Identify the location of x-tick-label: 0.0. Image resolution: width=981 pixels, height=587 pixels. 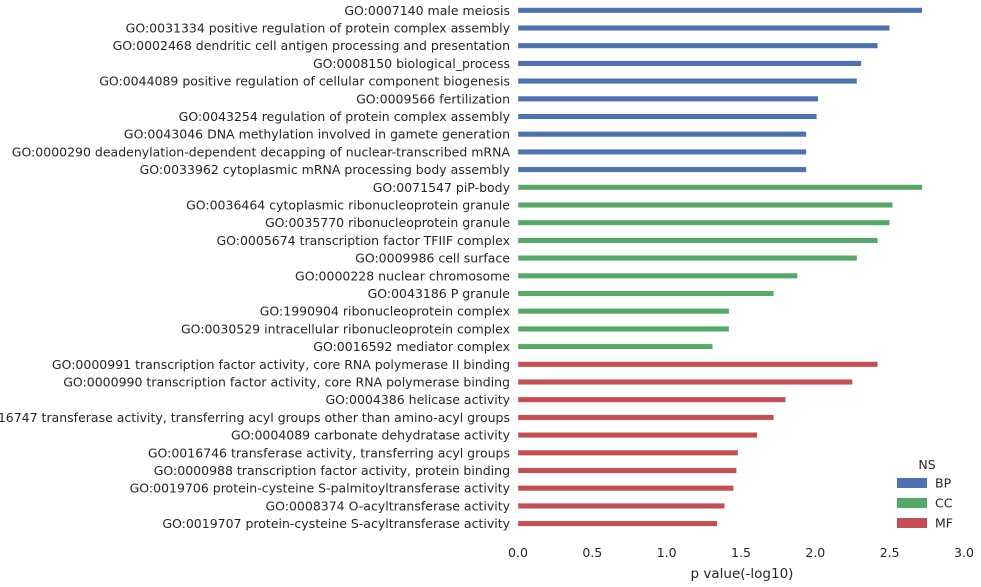
(518, 552).